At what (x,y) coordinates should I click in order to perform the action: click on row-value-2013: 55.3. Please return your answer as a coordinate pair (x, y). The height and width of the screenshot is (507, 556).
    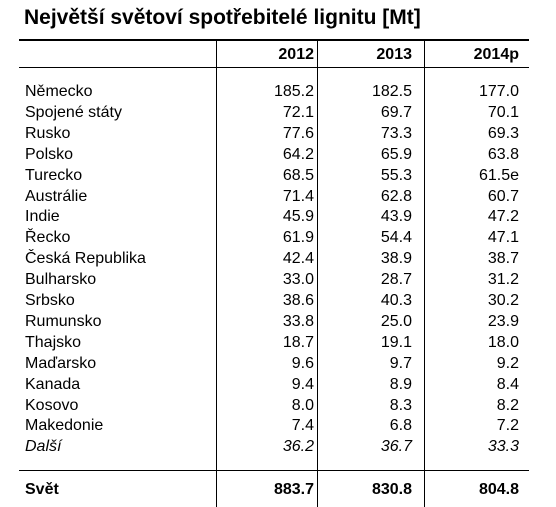
    Looking at the image, I should click on (396, 175).